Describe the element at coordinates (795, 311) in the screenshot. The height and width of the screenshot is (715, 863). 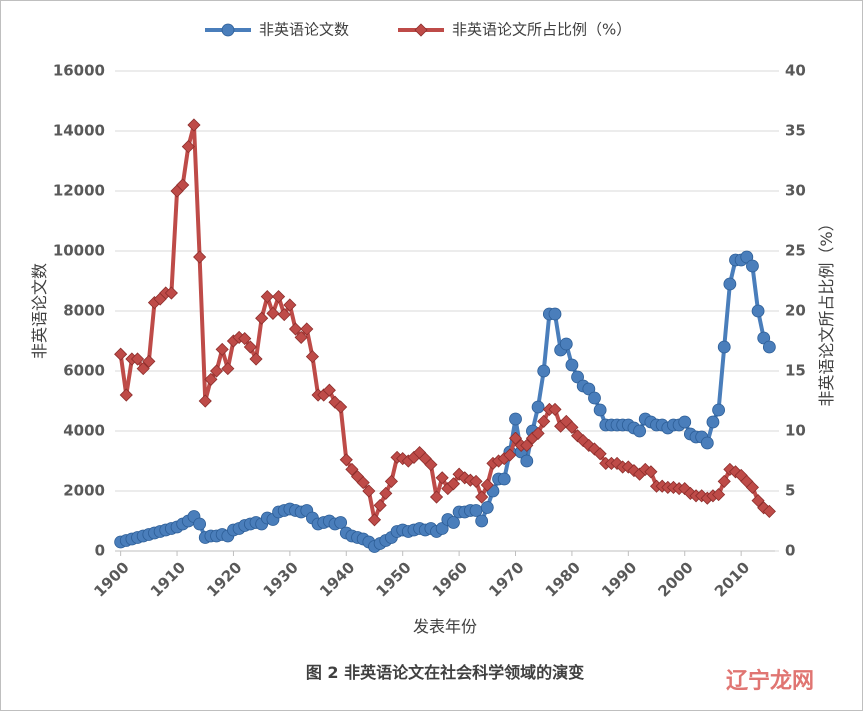
I see `y2-tick-label: 20` at that location.